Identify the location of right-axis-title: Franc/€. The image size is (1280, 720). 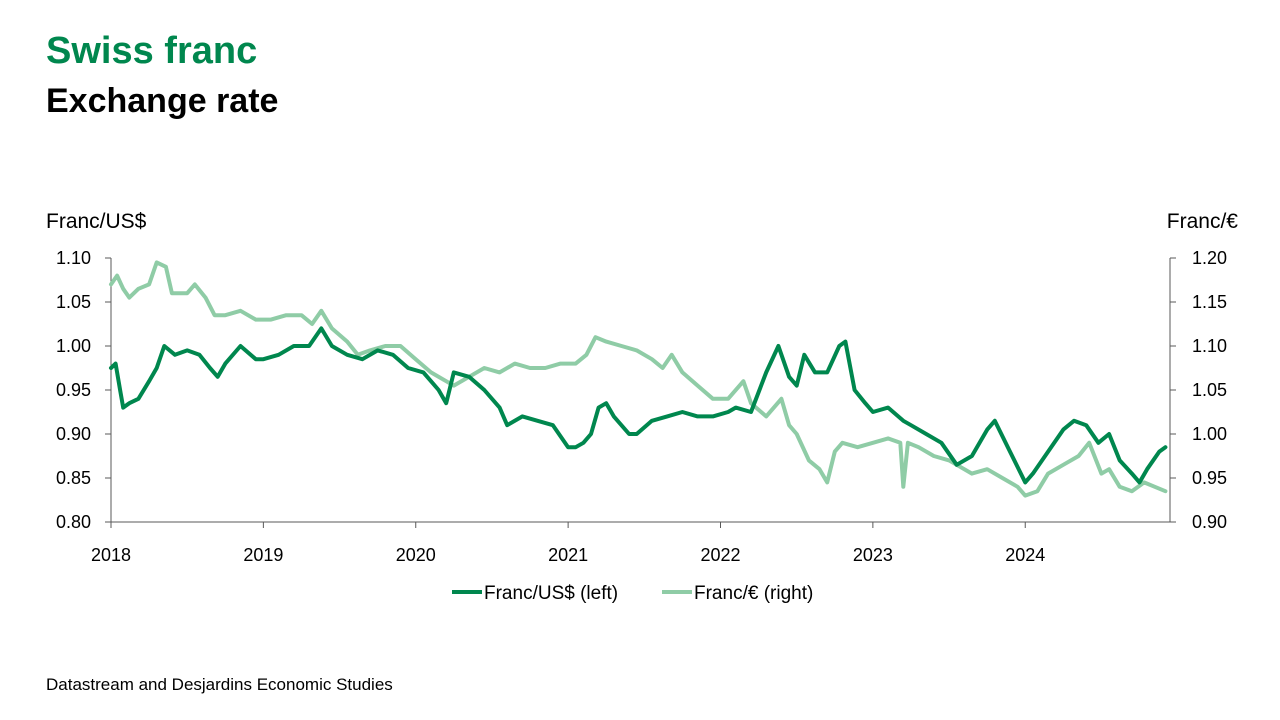
(1203, 221).